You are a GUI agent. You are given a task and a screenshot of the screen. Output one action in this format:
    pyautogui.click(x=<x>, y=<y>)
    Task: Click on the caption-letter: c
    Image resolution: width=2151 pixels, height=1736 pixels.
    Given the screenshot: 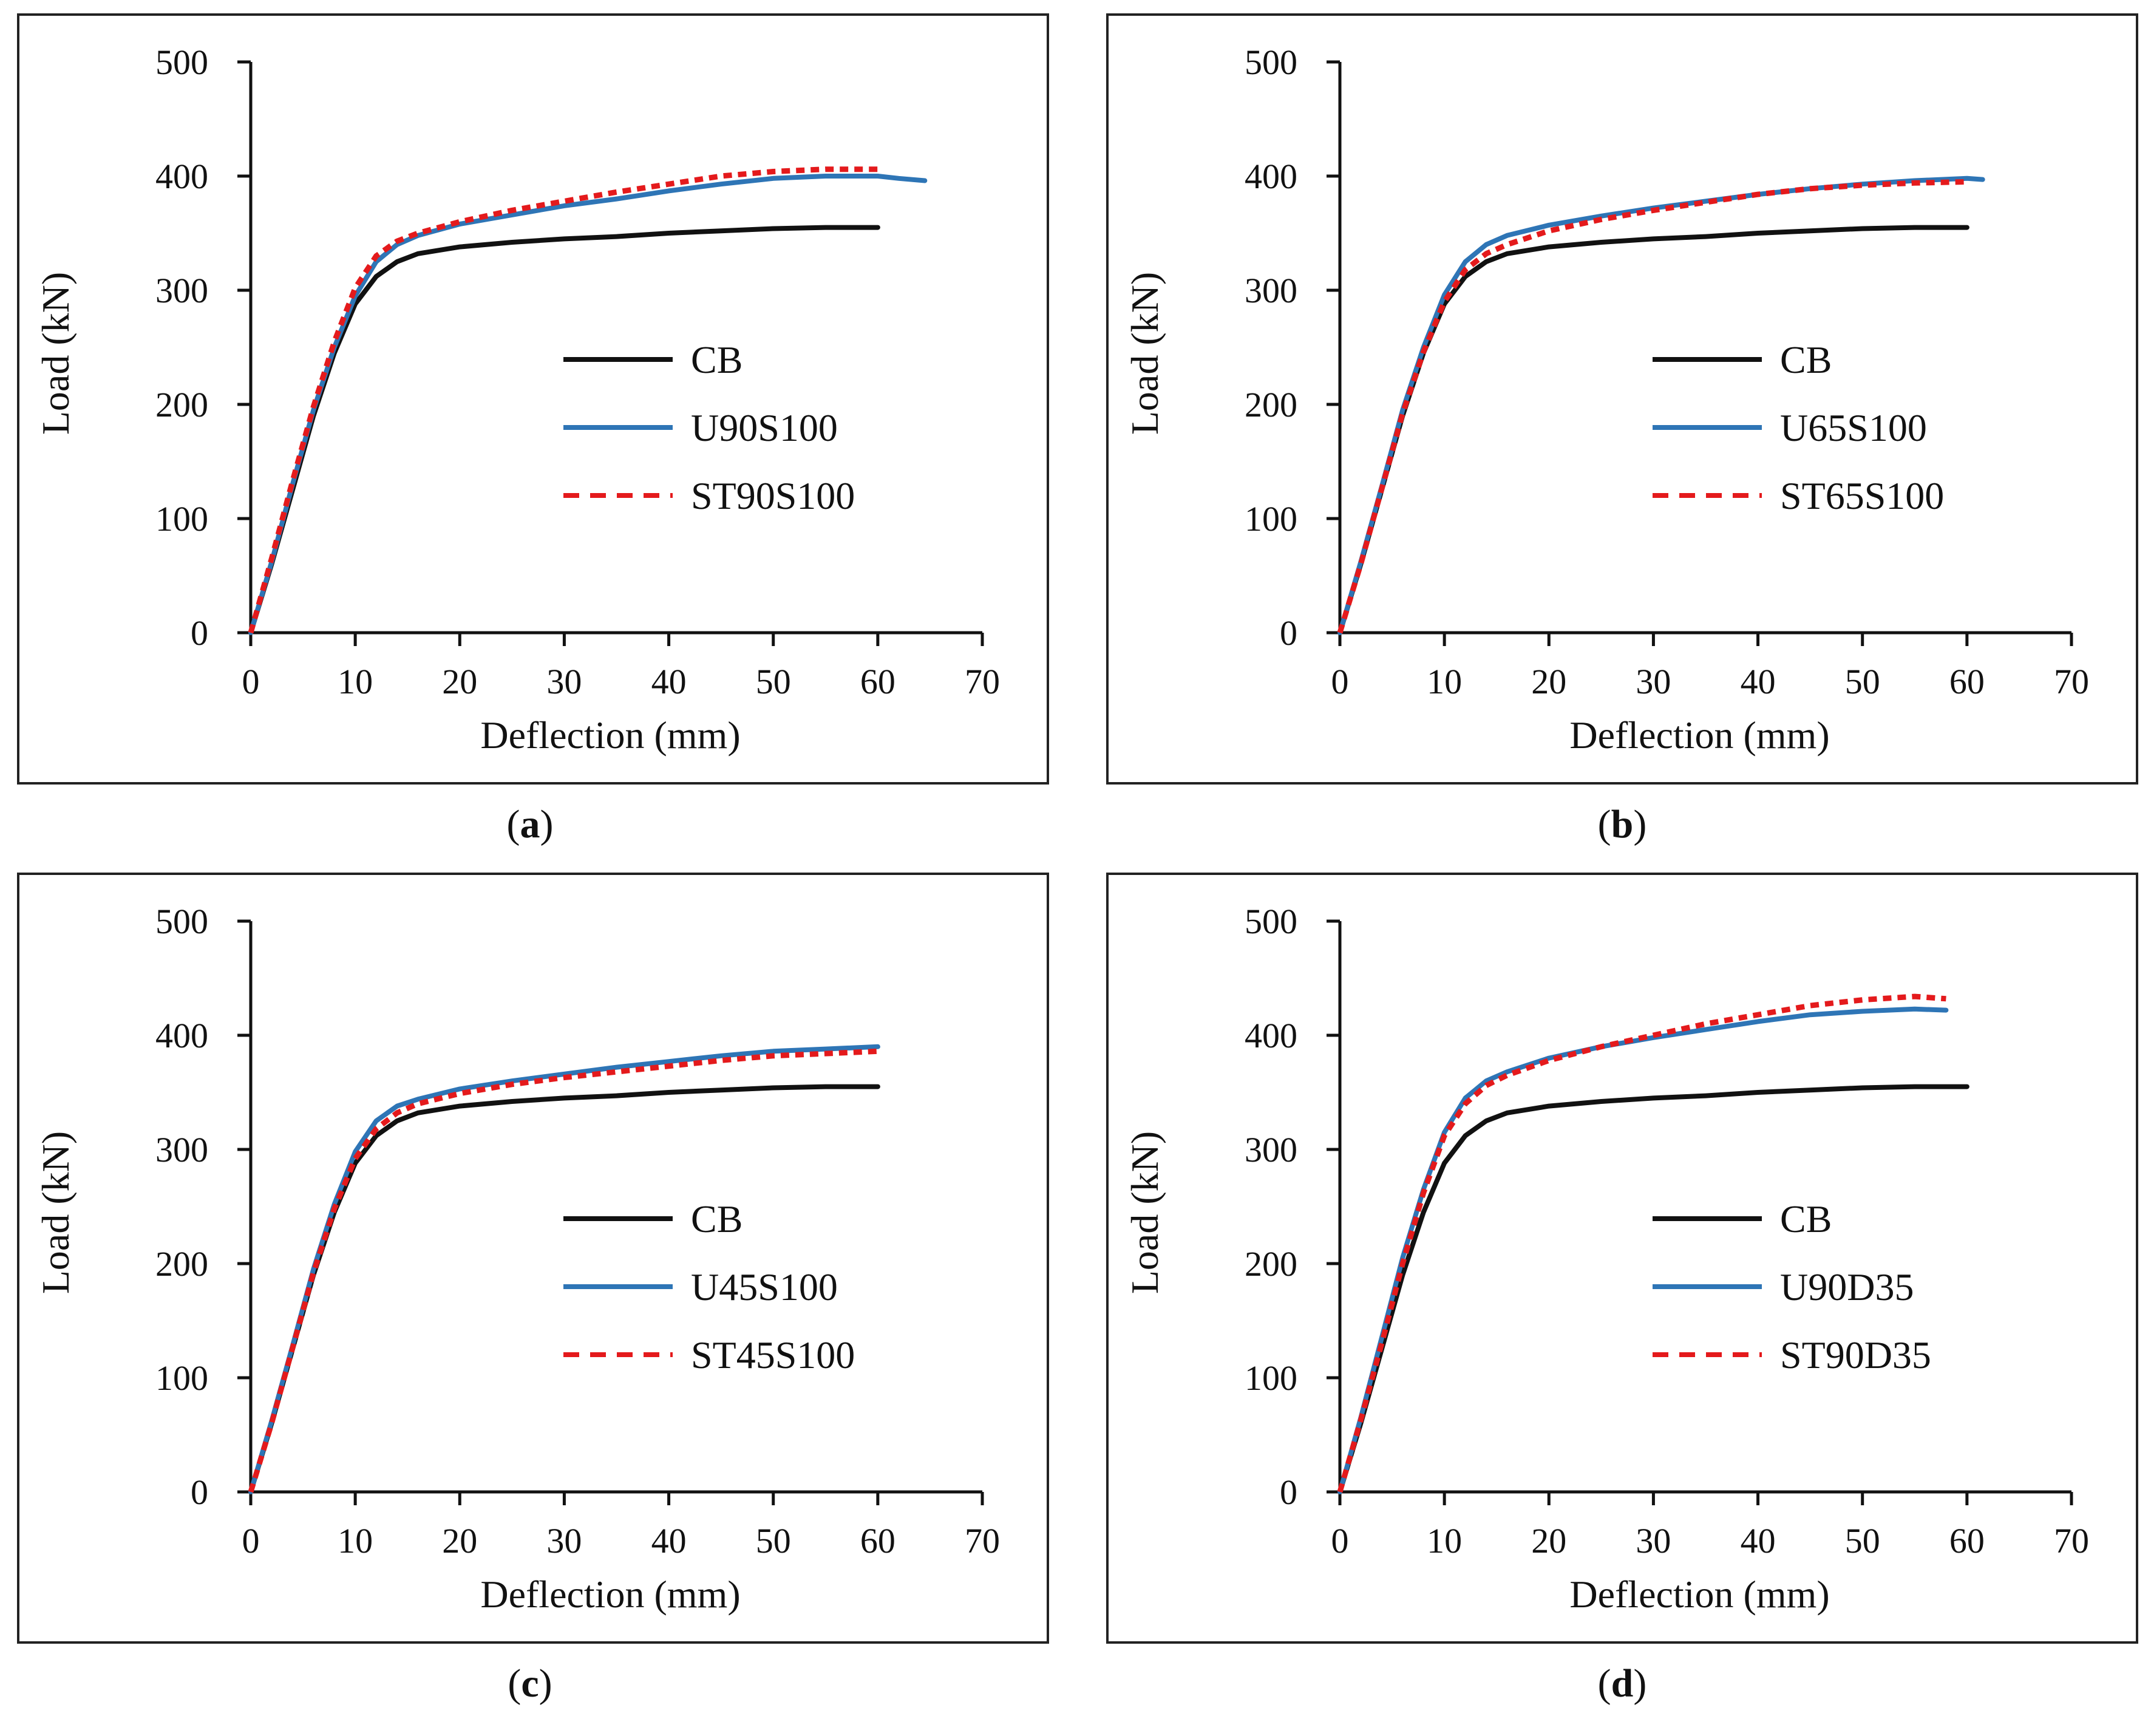 What is the action you would take?
    pyautogui.click(x=530, y=1684)
    